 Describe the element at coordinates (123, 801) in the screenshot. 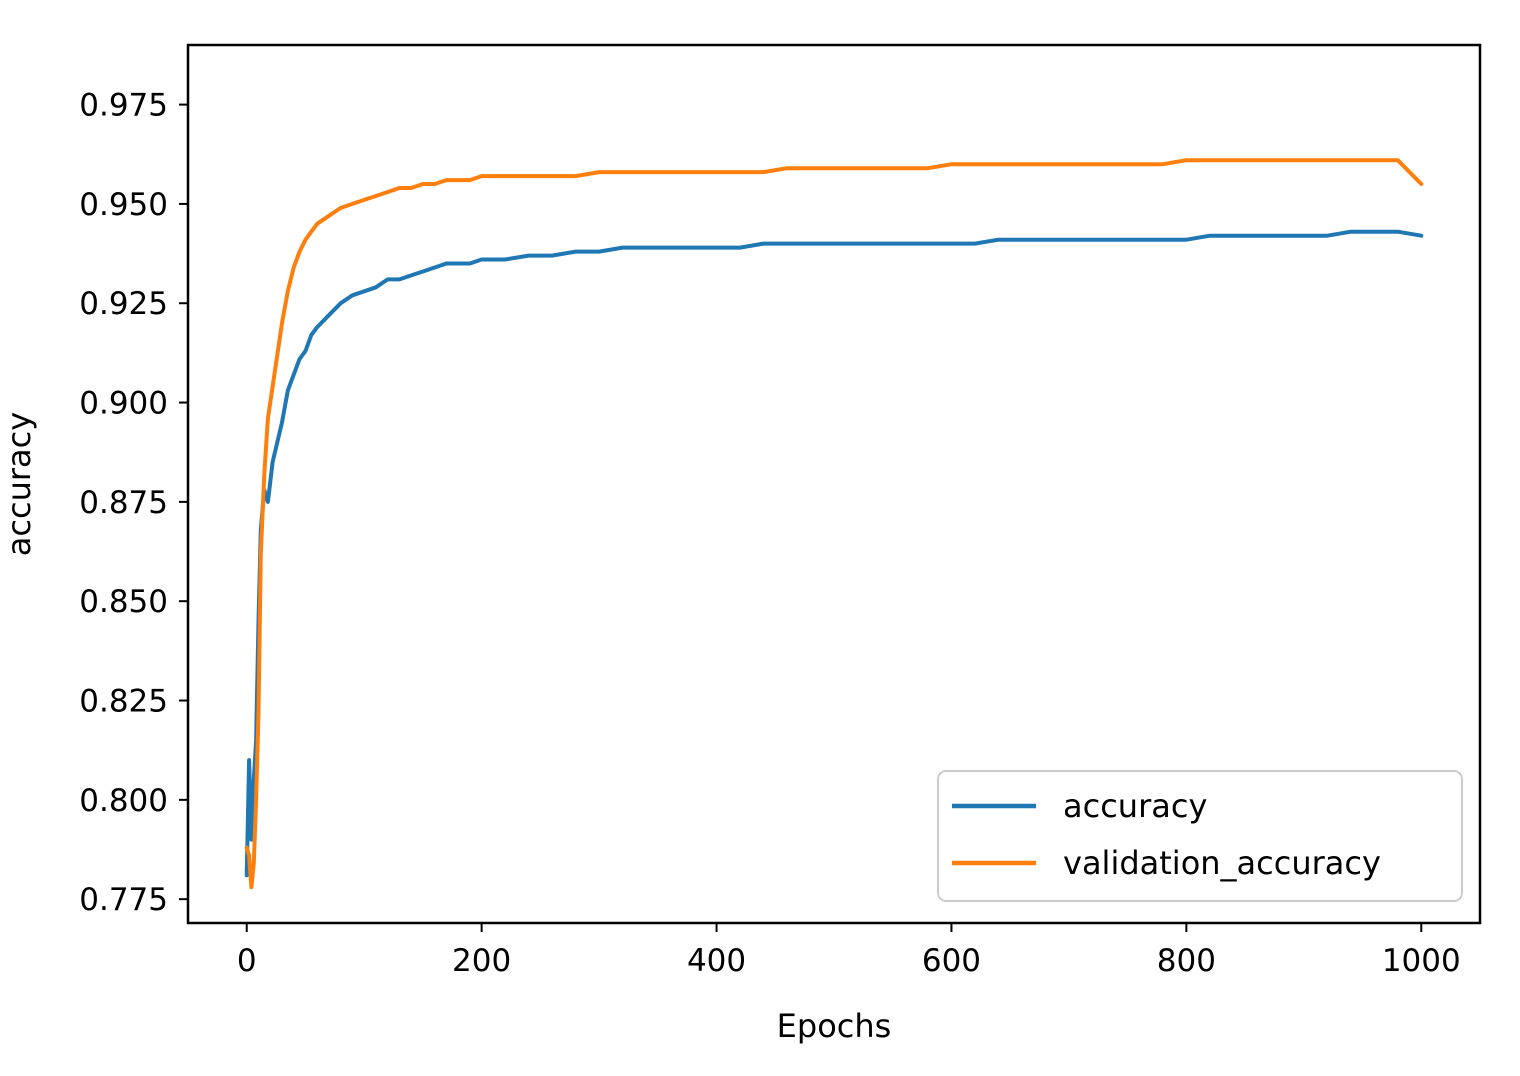

I see `y-tick-label: 0.800` at that location.